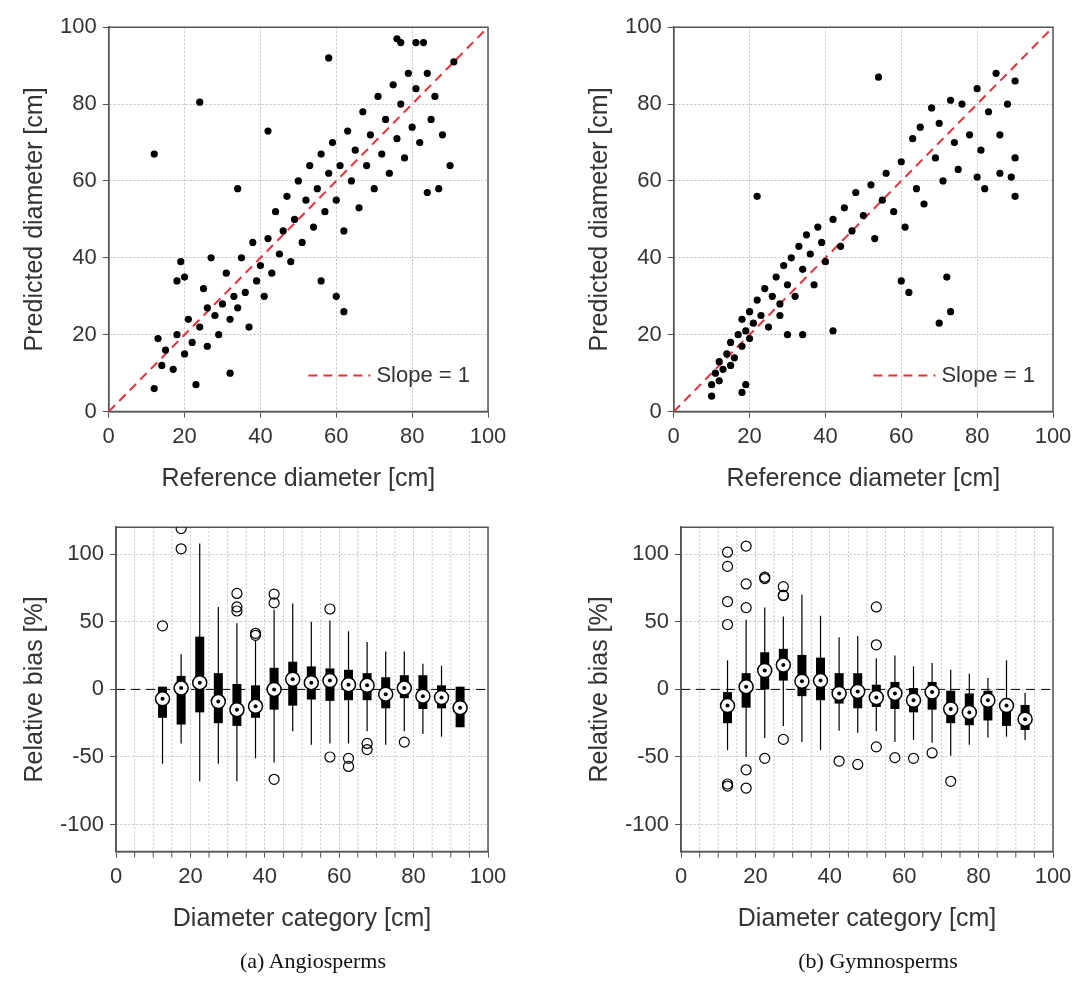 The image size is (1085, 1006). Describe the element at coordinates (313, 961) in the screenshot. I see `text: (a) Angiosperms` at that location.